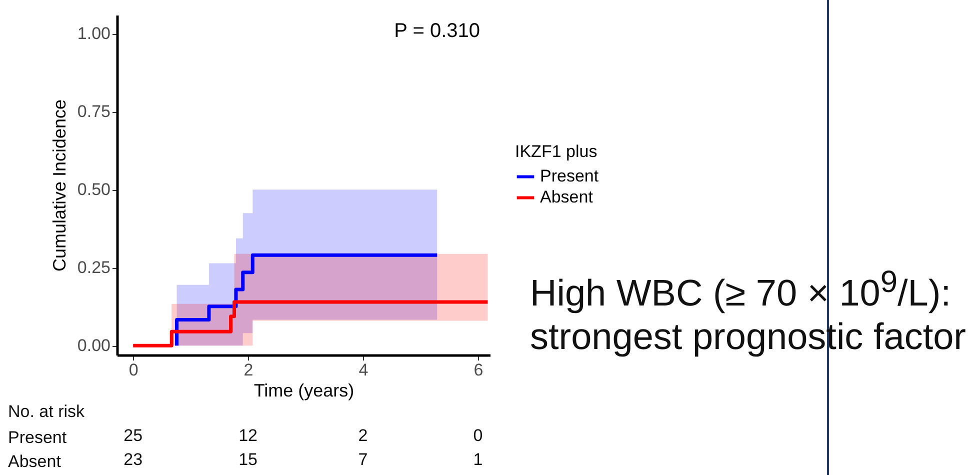  What do you see at coordinates (93, 112) in the screenshot?
I see `y-tick-label: 0.75` at bounding box center [93, 112].